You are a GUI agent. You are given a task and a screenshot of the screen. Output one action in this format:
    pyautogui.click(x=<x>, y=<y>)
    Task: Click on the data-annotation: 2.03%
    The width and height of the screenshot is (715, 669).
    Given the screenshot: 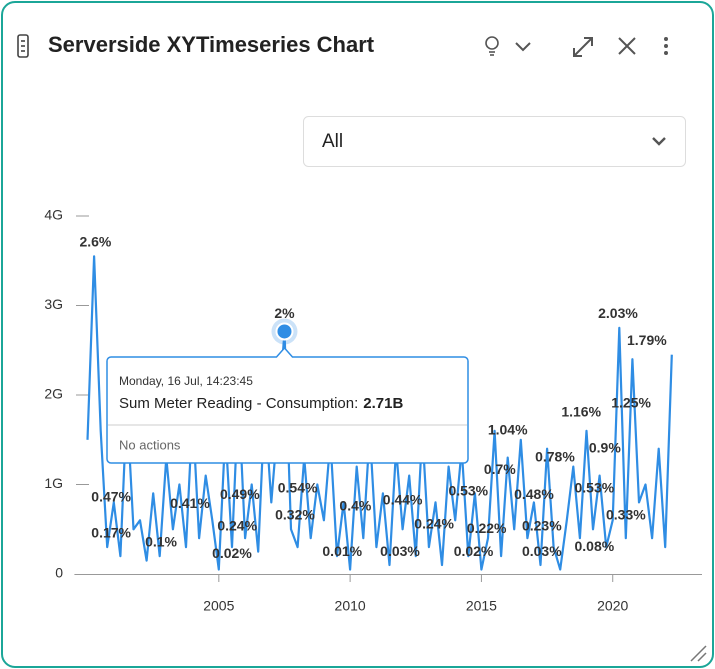 What is the action you would take?
    pyautogui.click(x=618, y=313)
    